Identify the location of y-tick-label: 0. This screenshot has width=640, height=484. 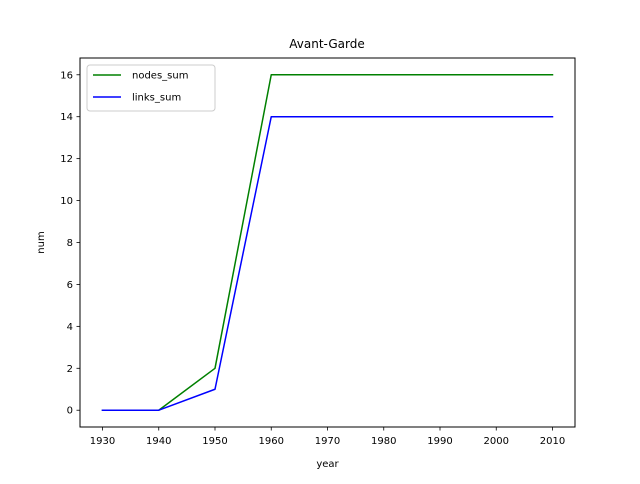
(70, 411).